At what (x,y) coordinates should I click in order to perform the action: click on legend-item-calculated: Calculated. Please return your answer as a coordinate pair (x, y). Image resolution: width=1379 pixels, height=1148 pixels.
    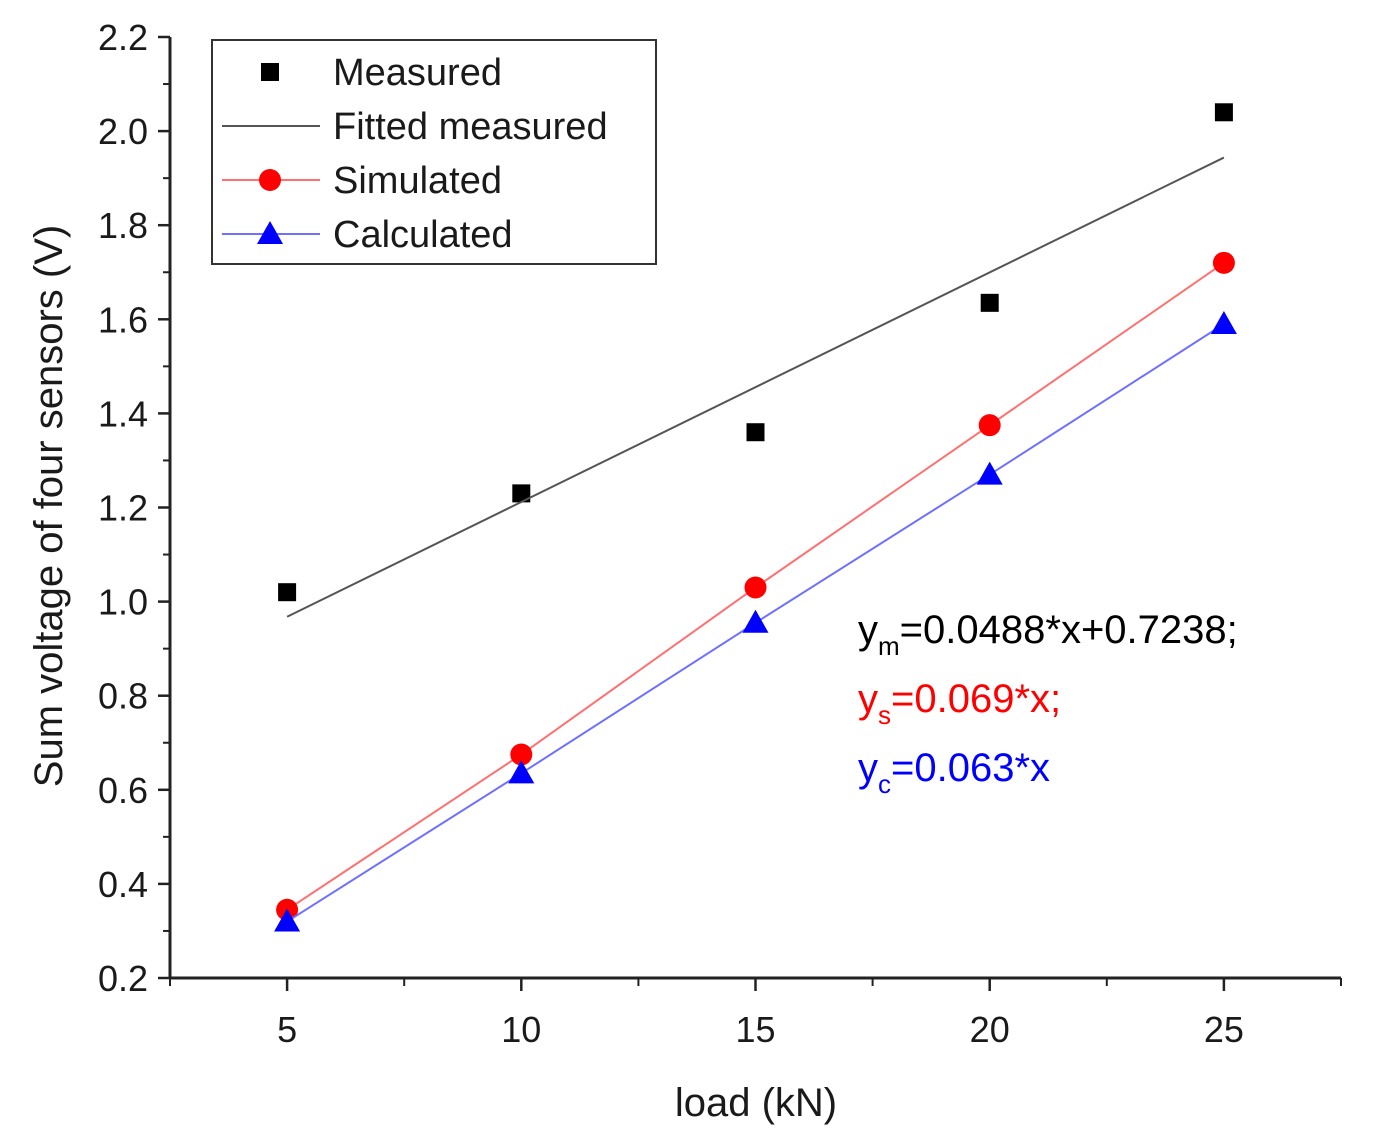
    Looking at the image, I should click on (367, 235).